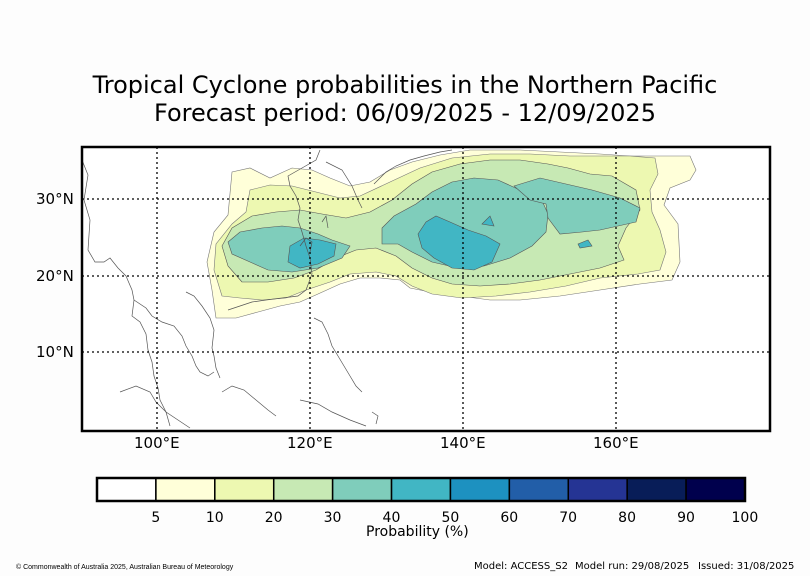 The width and height of the screenshot is (810, 576). What do you see at coordinates (55, 199) in the screenshot?
I see `lat-tick-30: 30°N` at bounding box center [55, 199].